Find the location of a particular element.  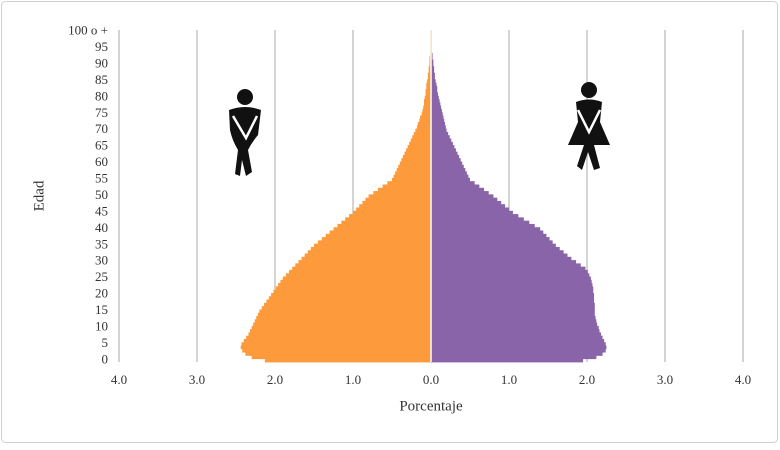

y-tick-label: 15 is located at coordinates (101, 309).